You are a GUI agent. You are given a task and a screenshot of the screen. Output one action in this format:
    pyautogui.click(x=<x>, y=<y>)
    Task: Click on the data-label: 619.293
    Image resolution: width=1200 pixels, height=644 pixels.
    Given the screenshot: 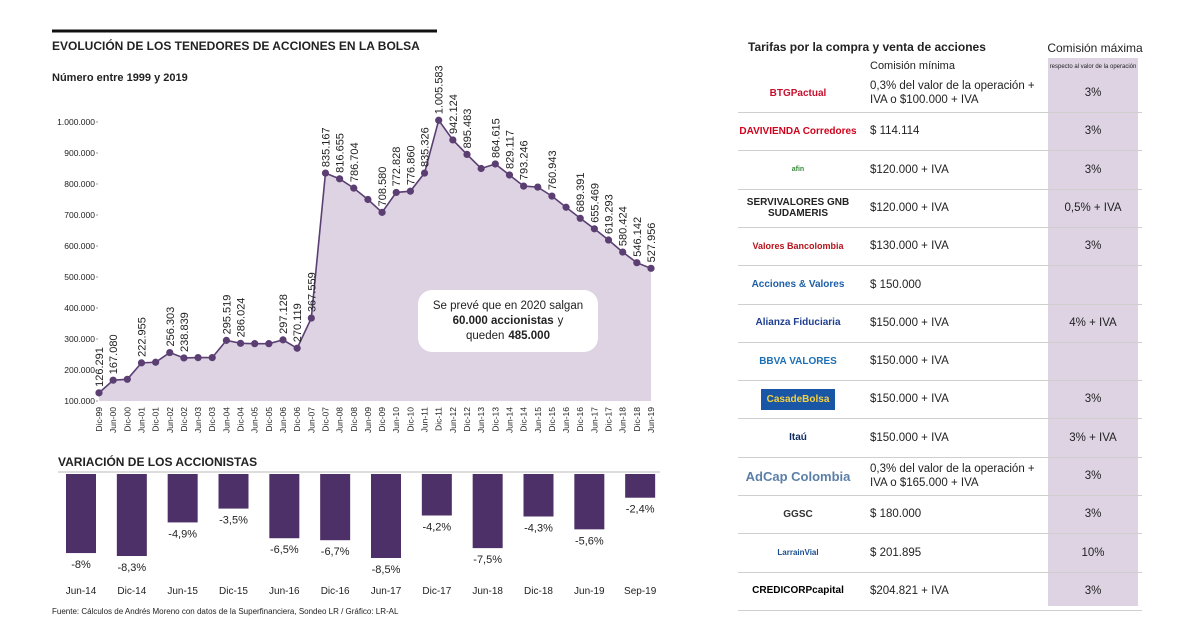 What is the action you would take?
    pyautogui.click(x=610, y=214)
    